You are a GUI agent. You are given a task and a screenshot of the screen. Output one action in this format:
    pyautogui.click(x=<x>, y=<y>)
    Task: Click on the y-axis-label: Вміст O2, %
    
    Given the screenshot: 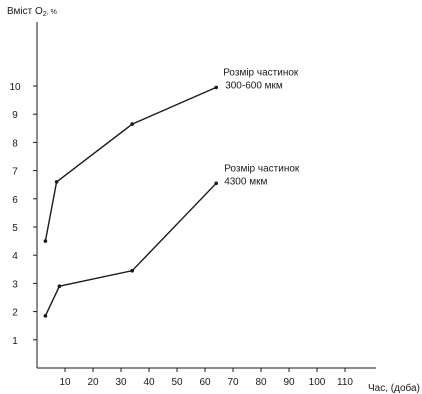 What is the action you would take?
    pyautogui.click(x=32, y=12)
    